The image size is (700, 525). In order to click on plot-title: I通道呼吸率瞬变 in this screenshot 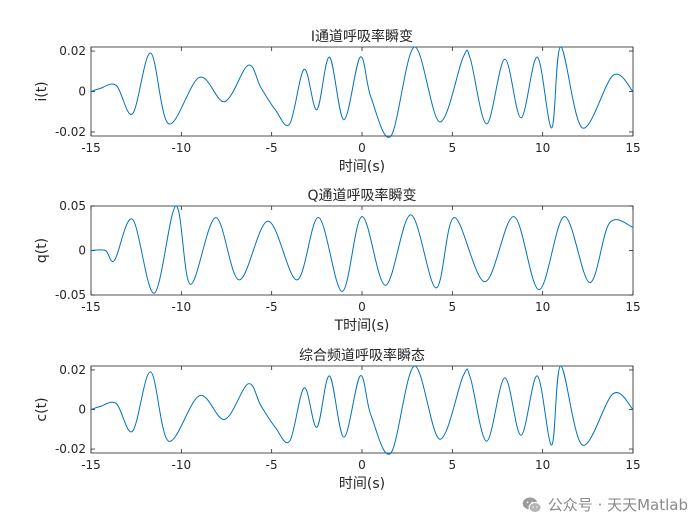, I will do `click(362, 36)`.